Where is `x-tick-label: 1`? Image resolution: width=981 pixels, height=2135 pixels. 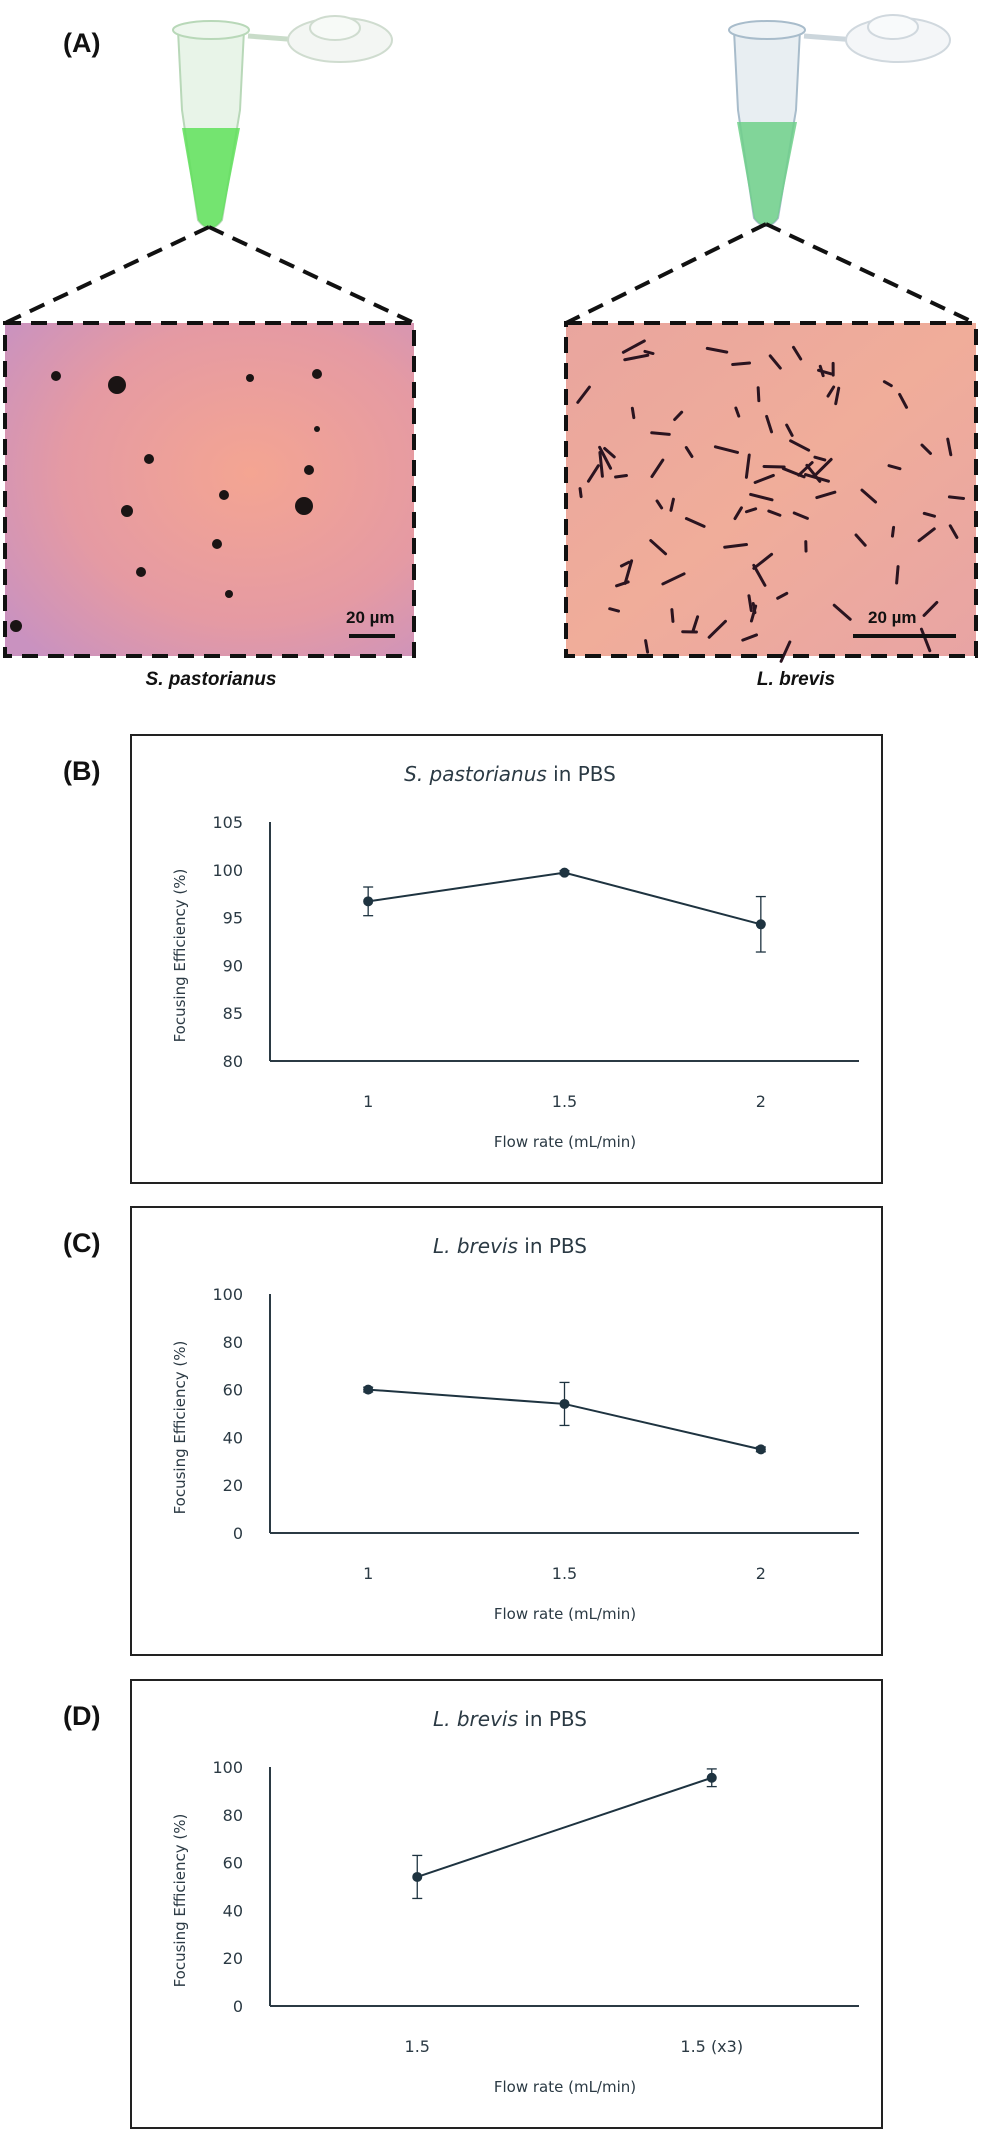 x-tick-label: 1 is located at coordinates (368, 1573).